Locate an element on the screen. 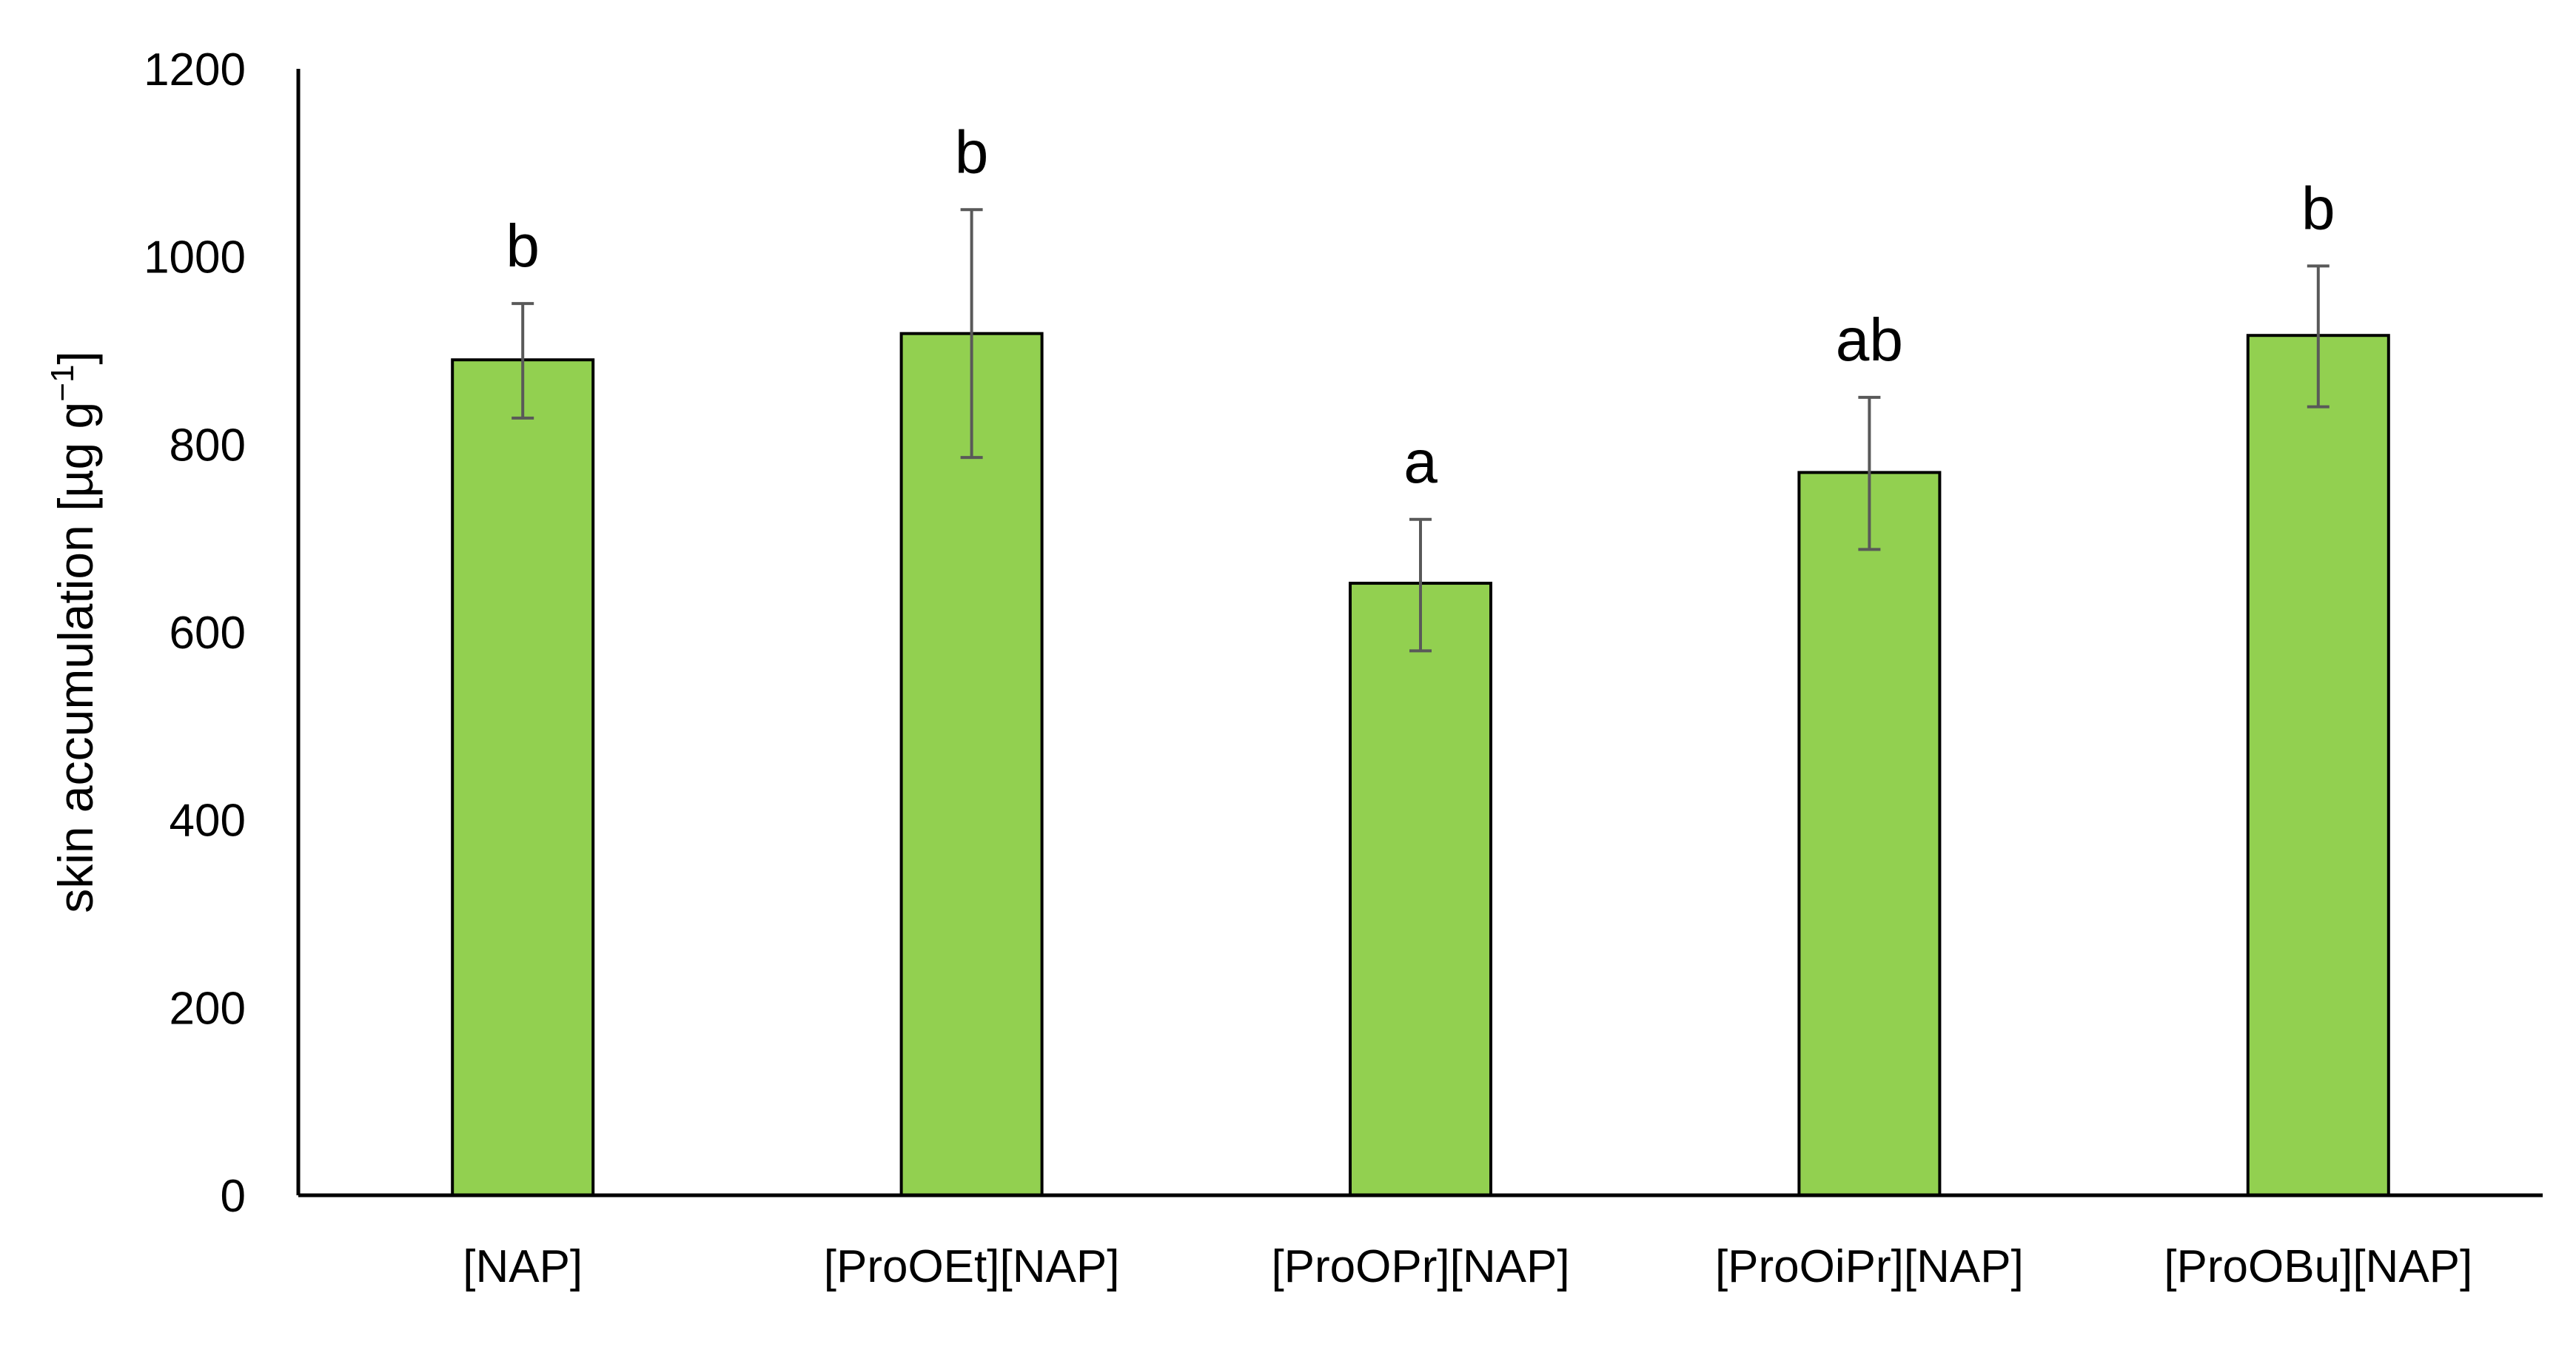 The image size is (2576, 1347). y-tick-label: 400 is located at coordinates (208, 821).